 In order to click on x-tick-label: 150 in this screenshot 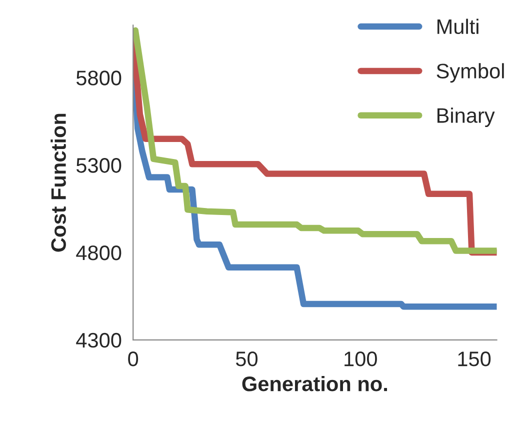, I will do `click(474, 359)`.